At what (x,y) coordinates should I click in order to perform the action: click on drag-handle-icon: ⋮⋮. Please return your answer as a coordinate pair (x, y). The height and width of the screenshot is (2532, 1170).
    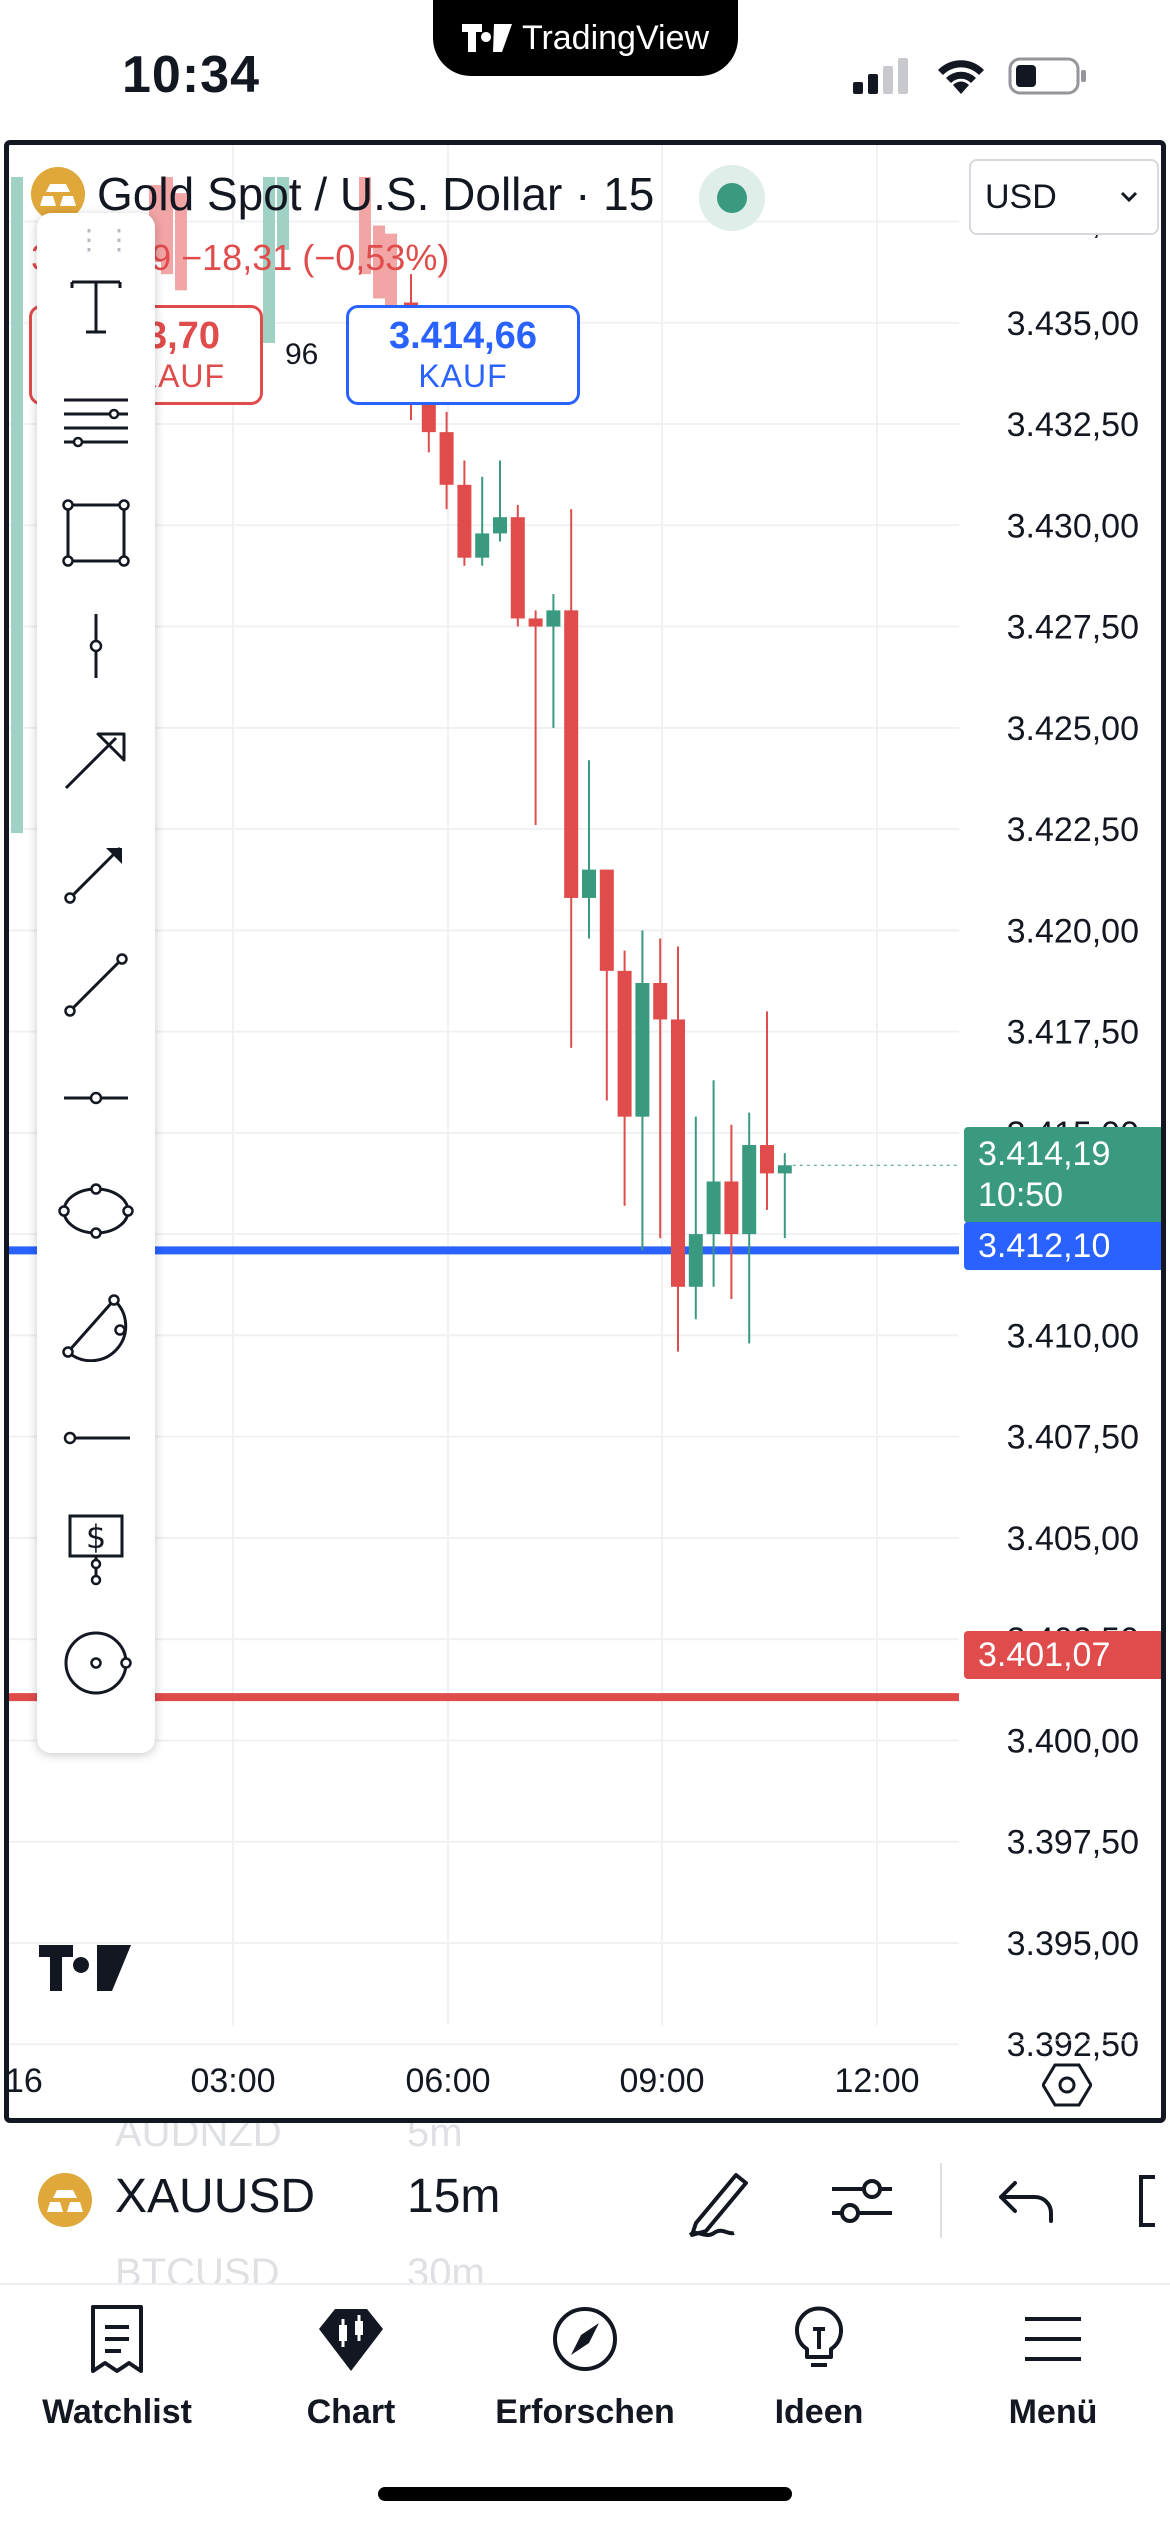
    Looking at the image, I should click on (105, 239).